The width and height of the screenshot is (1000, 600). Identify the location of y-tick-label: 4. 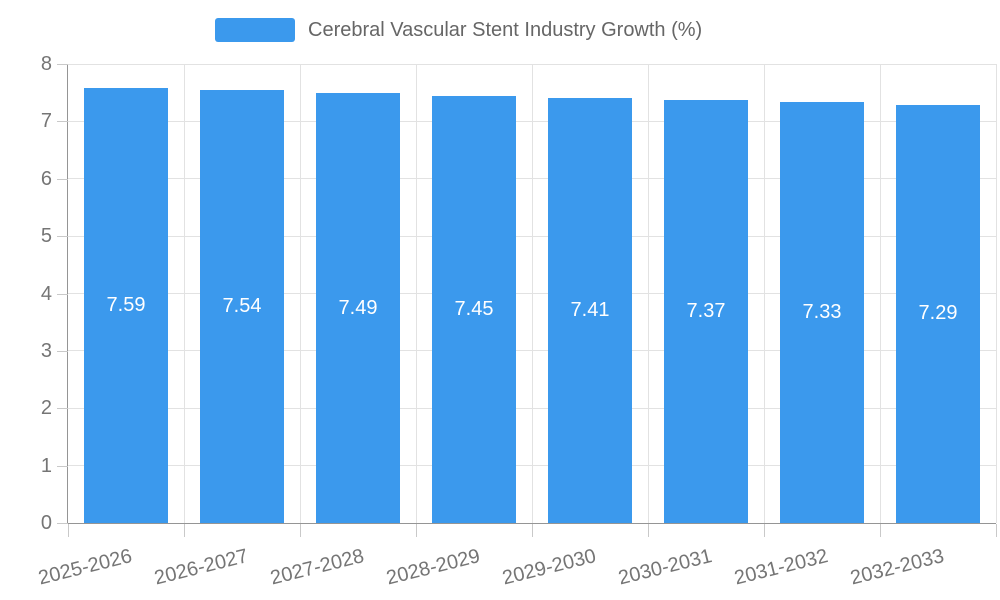
(46, 293).